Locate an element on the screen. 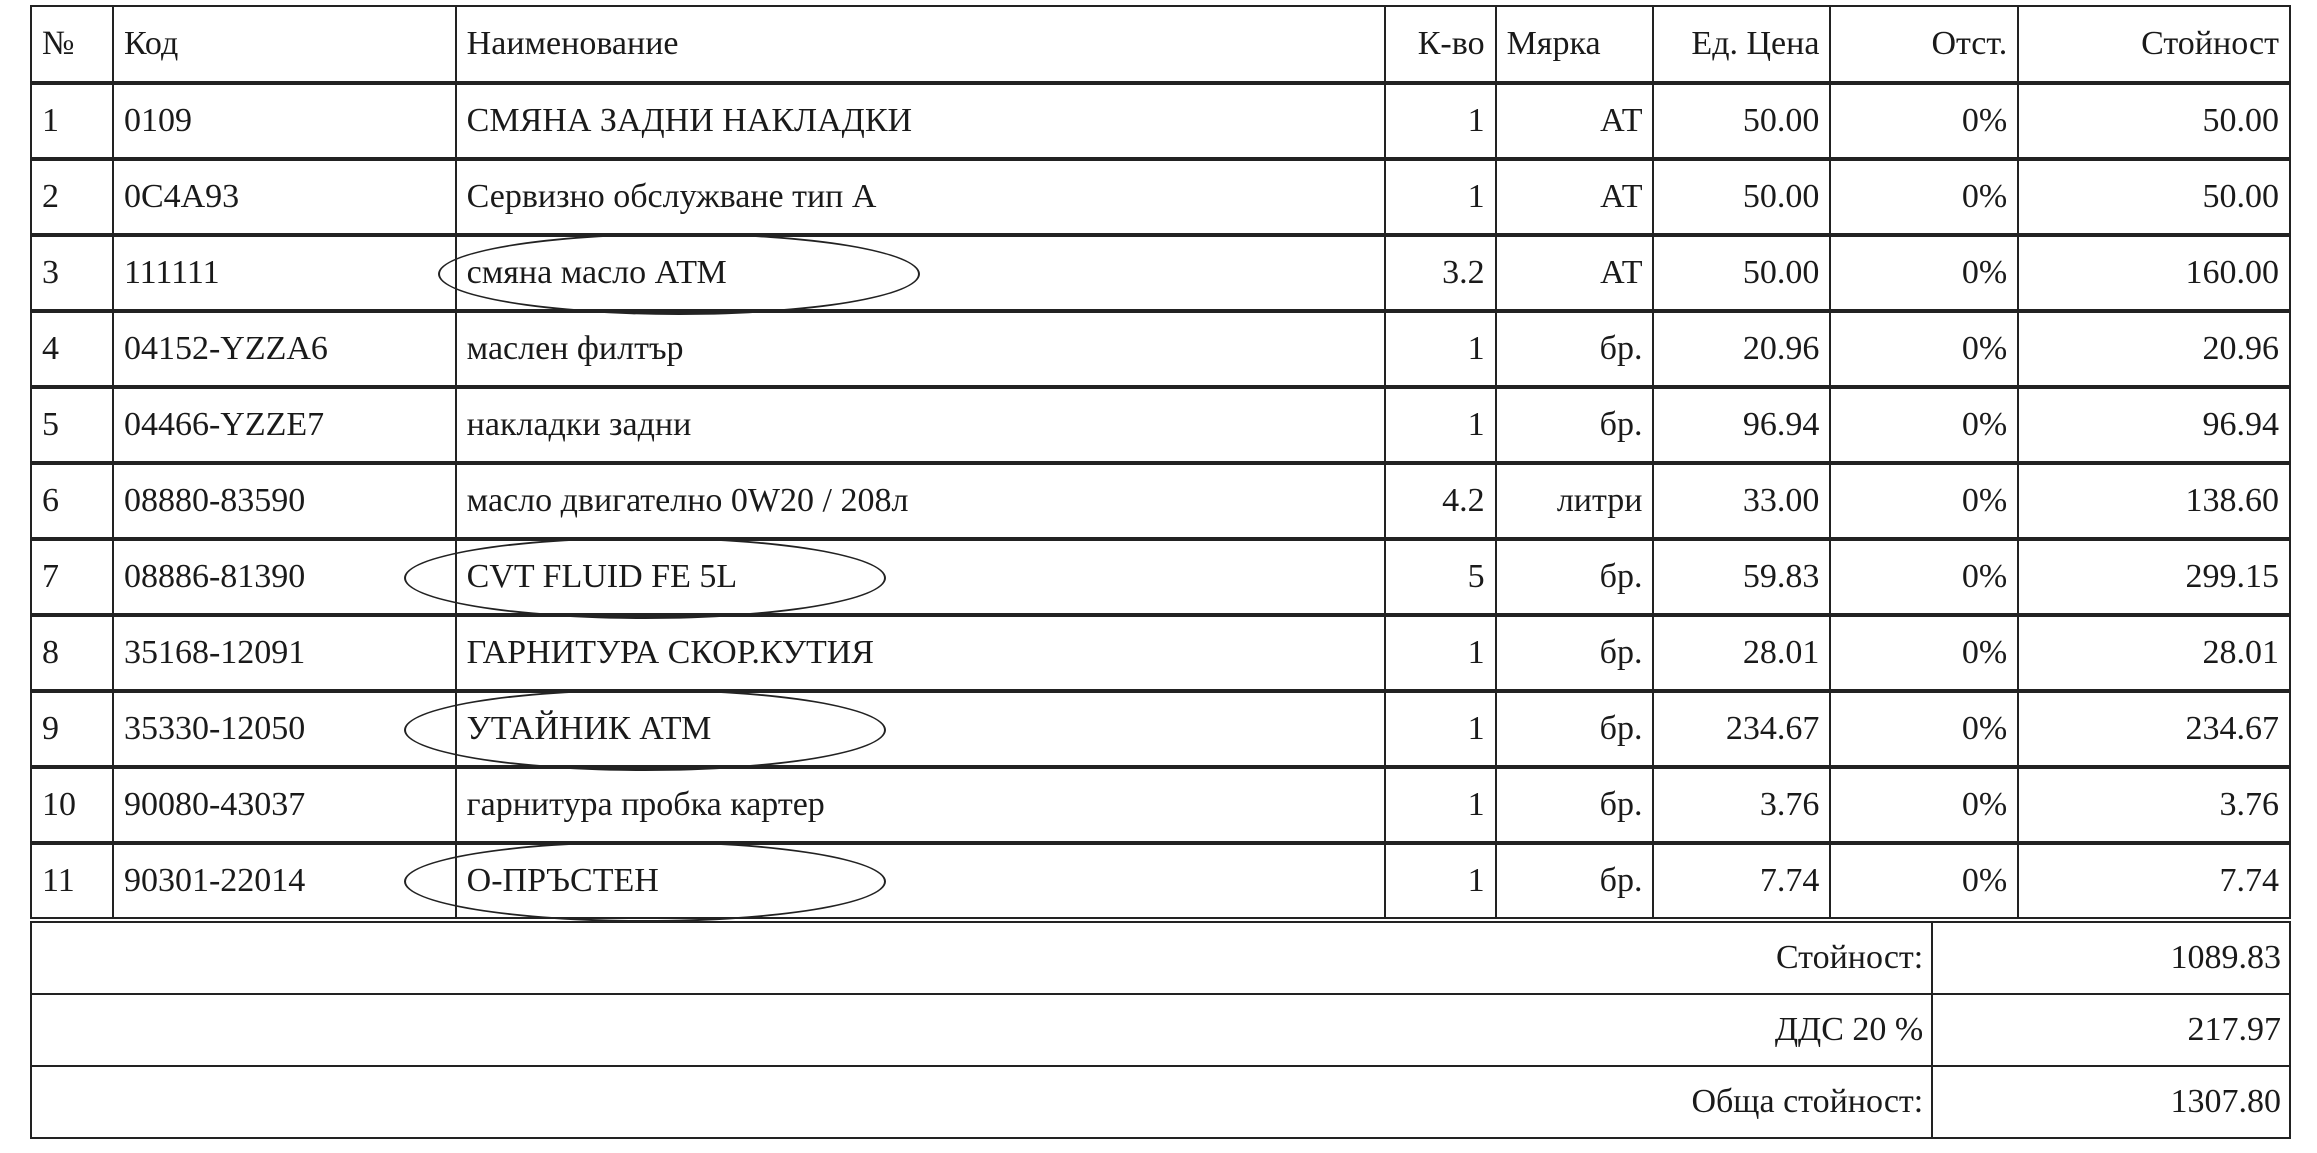  row-number: 4 is located at coordinates (72, 348).